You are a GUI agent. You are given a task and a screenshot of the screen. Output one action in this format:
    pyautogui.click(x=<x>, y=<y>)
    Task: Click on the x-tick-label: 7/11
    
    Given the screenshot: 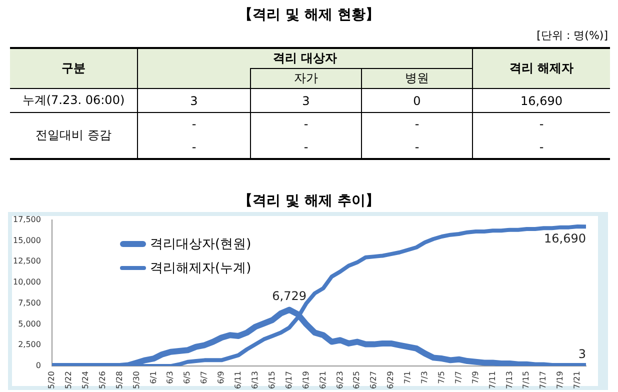 What is the action you would take?
    pyautogui.click(x=492, y=380)
    